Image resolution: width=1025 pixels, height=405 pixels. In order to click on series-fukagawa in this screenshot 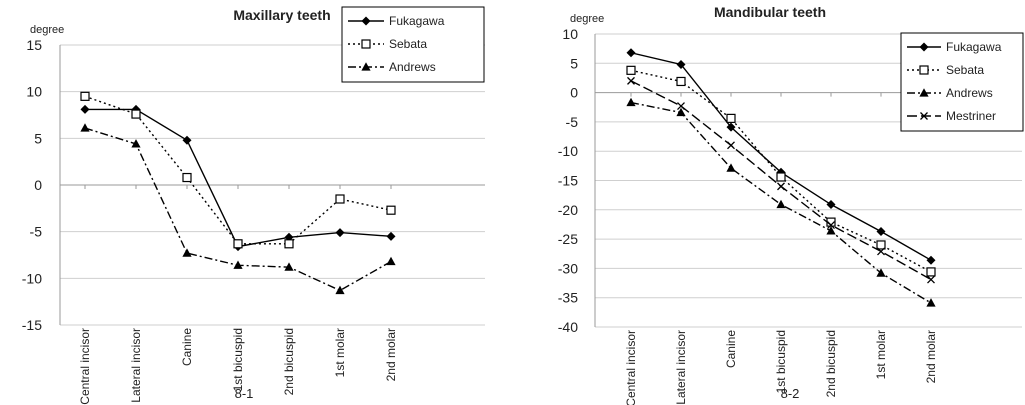, I will do `click(238, 178)`.